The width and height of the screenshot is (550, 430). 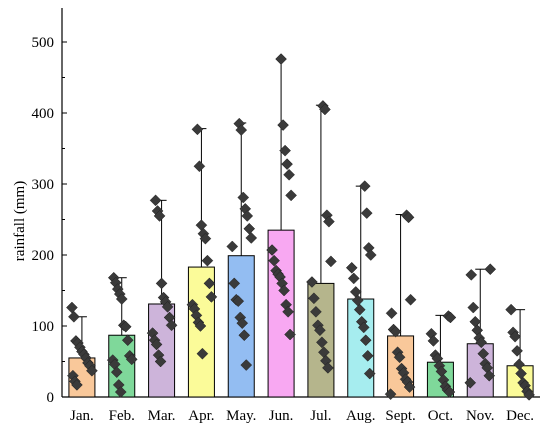 I want to click on y-tick-label: 200, so click(x=43, y=256).